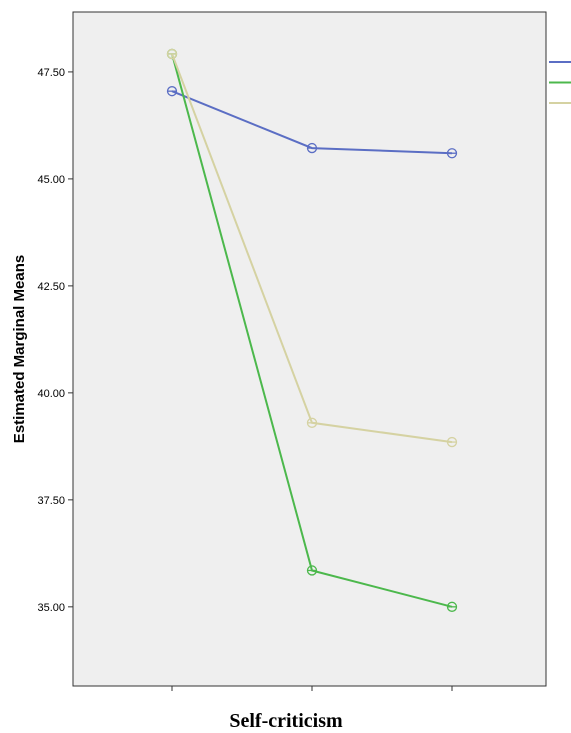 The image size is (571, 733). What do you see at coordinates (55, 340) in the screenshot?
I see `y-axis: 35.00 37.50 40.00 42.50 45.00 47.50` at bounding box center [55, 340].